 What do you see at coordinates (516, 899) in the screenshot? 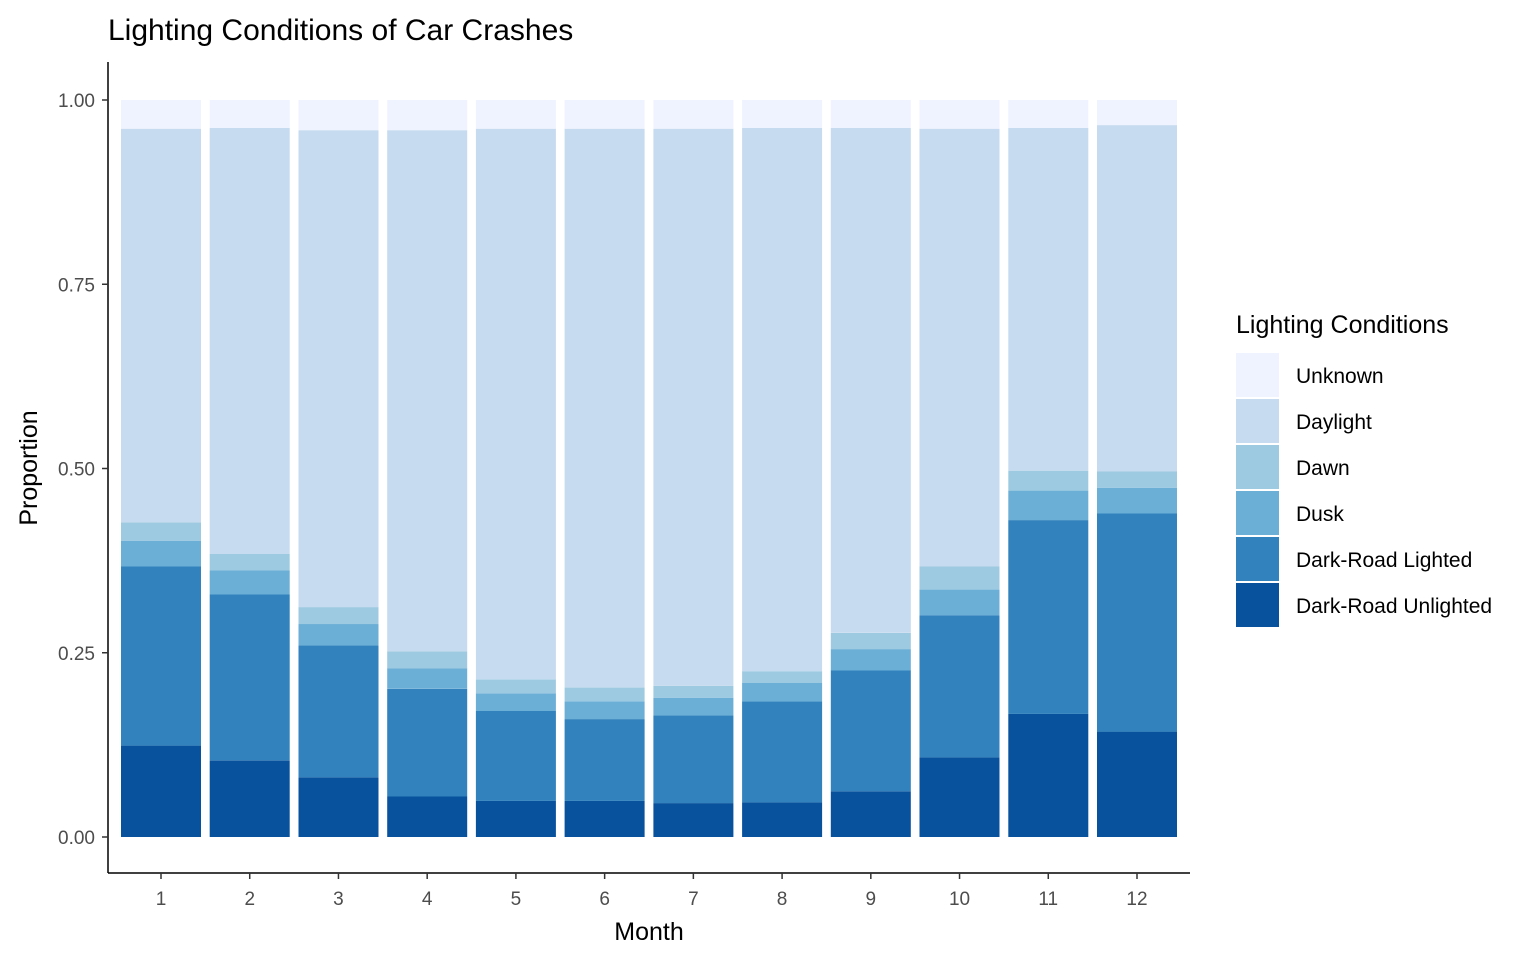
I see `x-tick-label: 5` at bounding box center [516, 899].